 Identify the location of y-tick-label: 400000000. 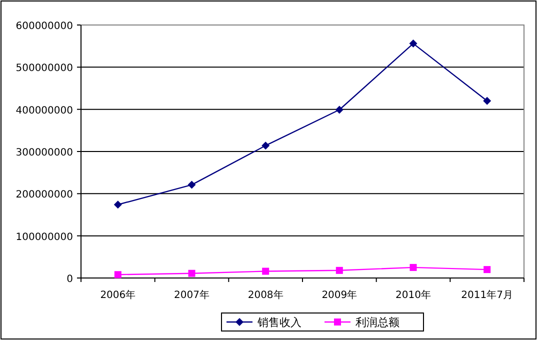
(44, 110).